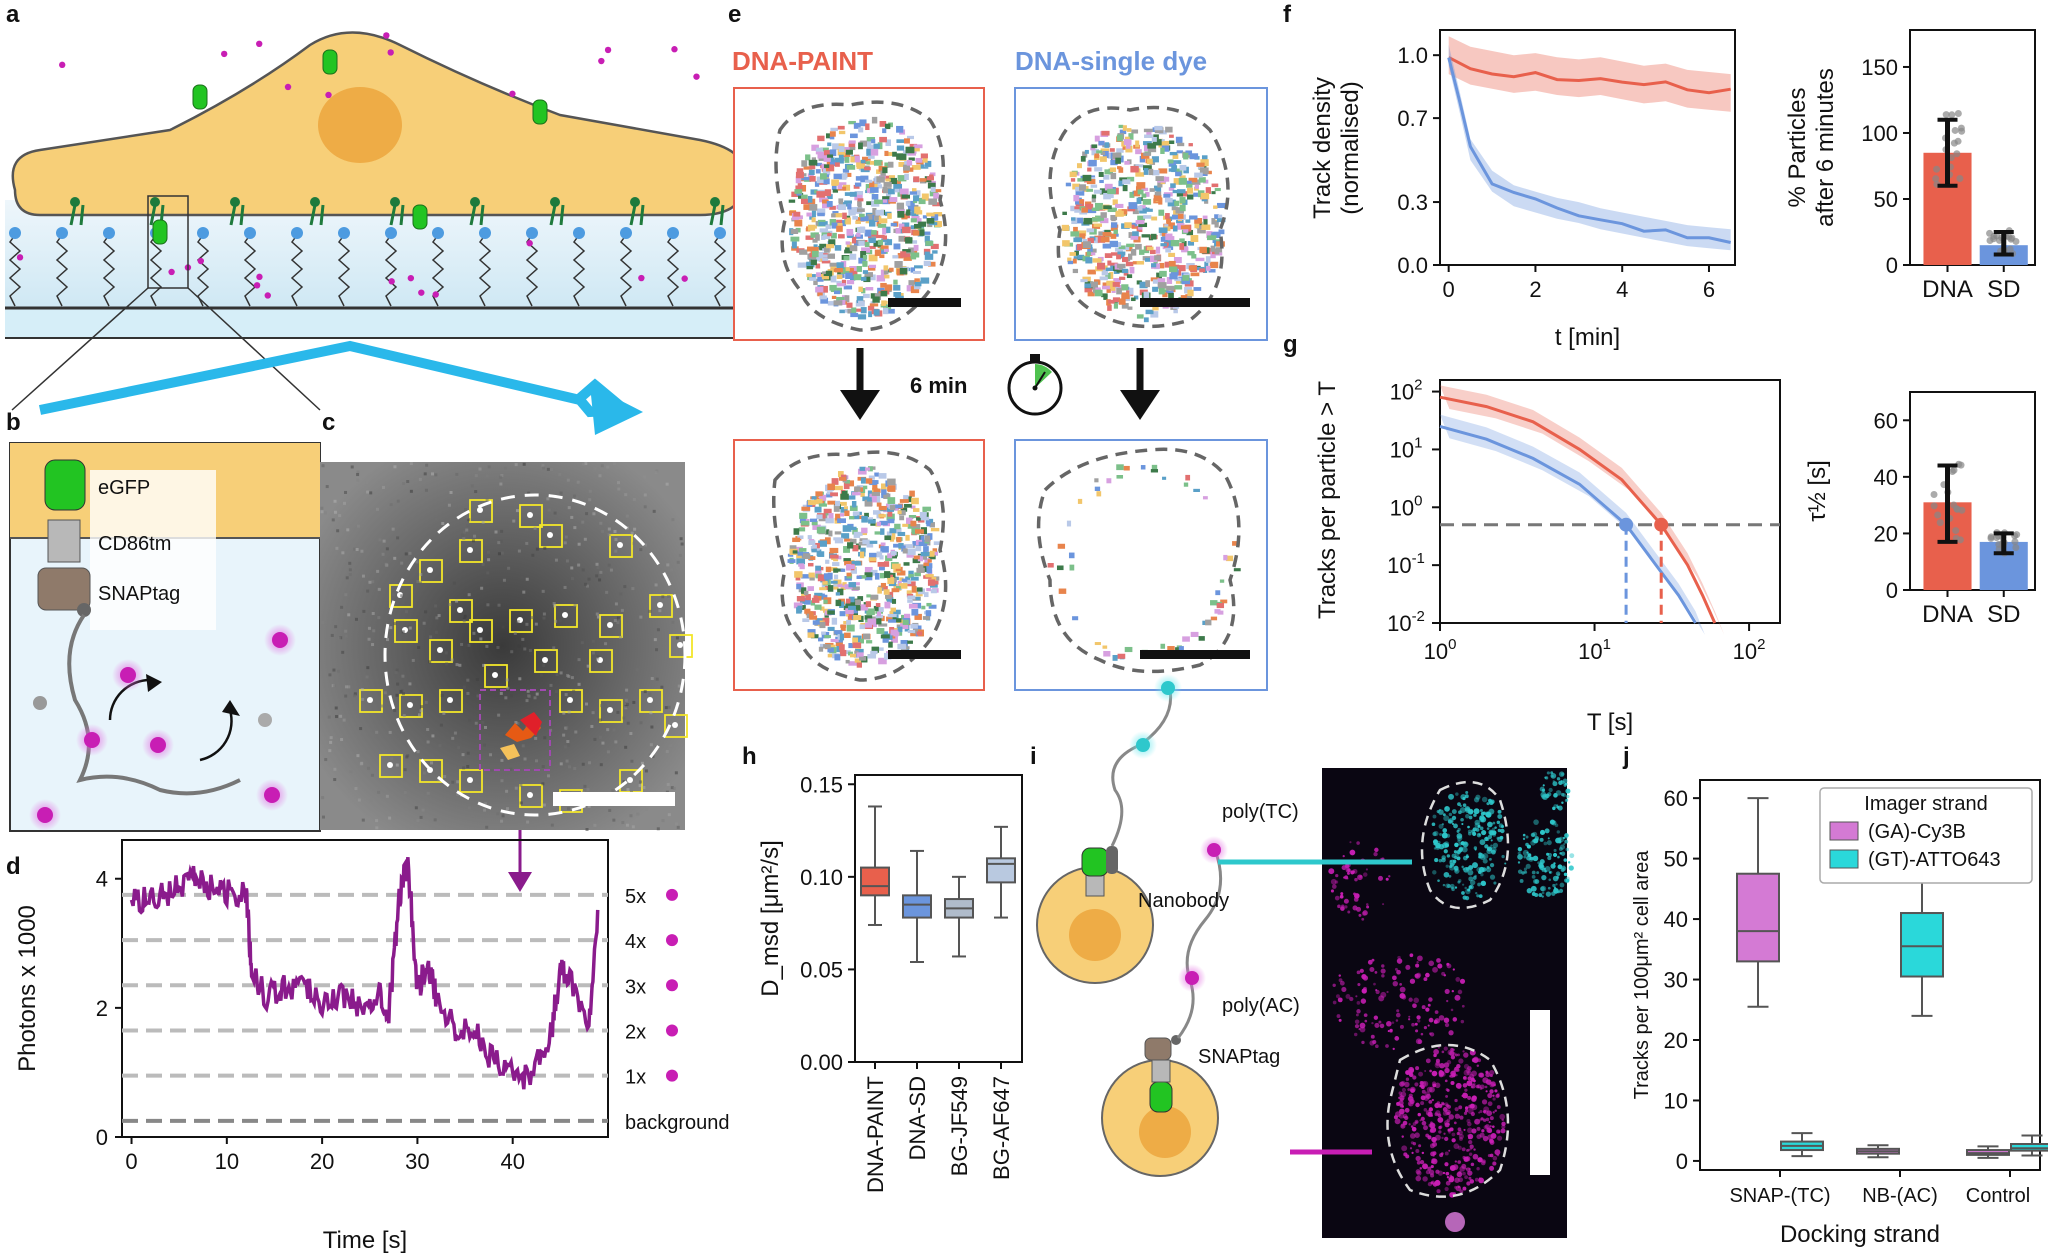 The image size is (2048, 1256). What do you see at coordinates (322, 1161) in the screenshot?
I see `x-tick-label: 20` at bounding box center [322, 1161].